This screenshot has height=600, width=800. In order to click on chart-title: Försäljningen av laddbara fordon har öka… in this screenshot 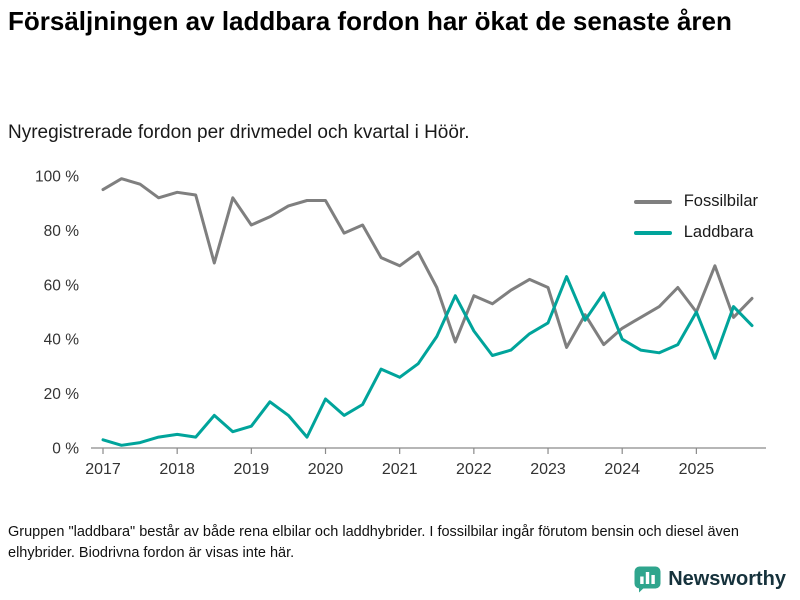, I will do `click(370, 21)`.